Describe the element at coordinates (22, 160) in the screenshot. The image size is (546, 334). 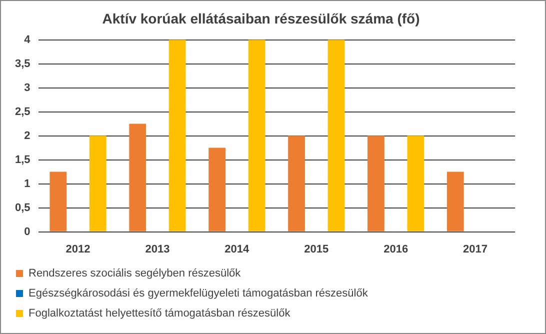
I see `y-tick-label: 1,5` at that location.